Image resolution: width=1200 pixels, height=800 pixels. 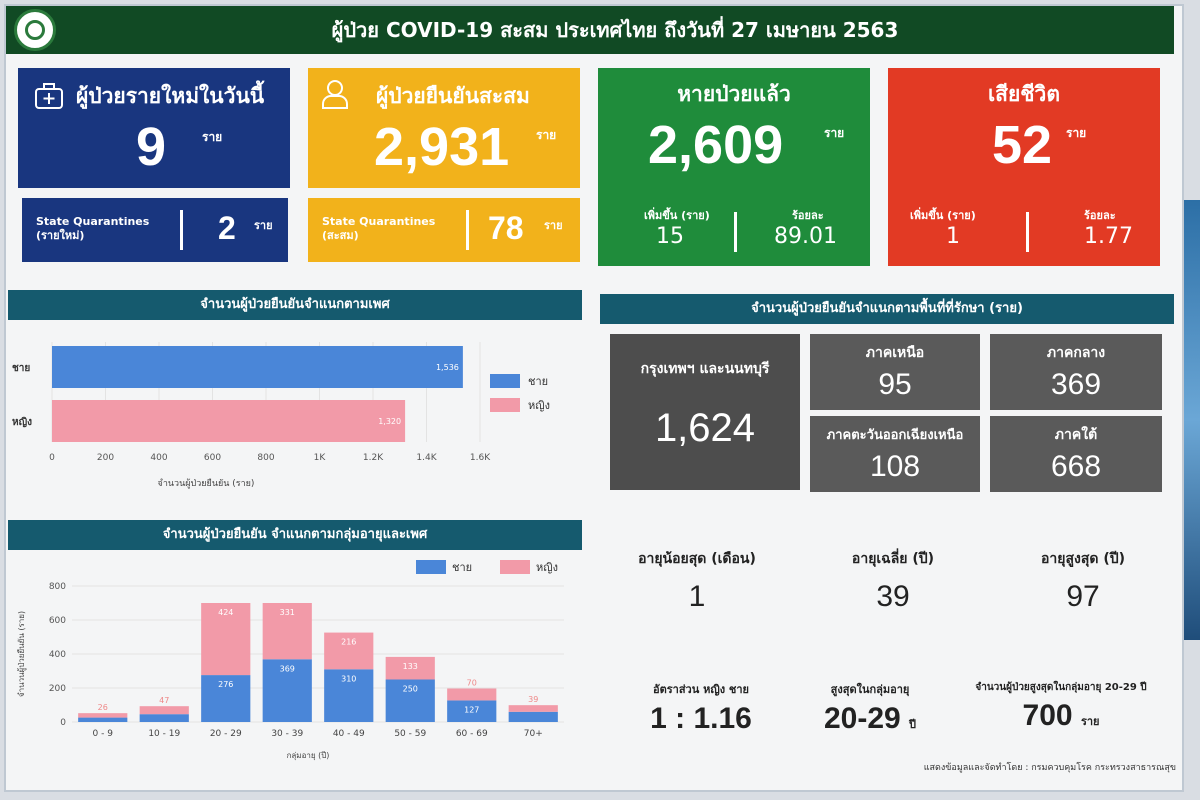 I want to click on top-group-stat: สูงสุดในกลุ่มอายุ 20-29 ปี, so click(x=870, y=708).